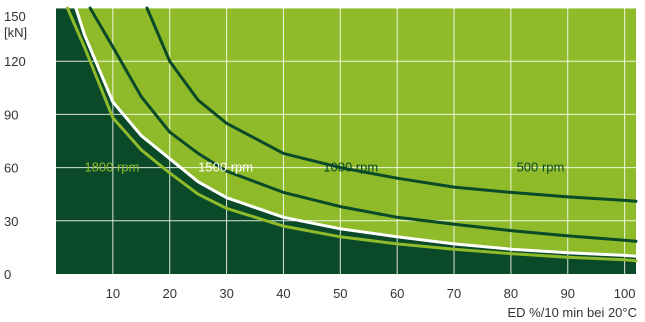 This screenshot has width=645, height=322. I want to click on x-tick-label: 20, so click(169, 293).